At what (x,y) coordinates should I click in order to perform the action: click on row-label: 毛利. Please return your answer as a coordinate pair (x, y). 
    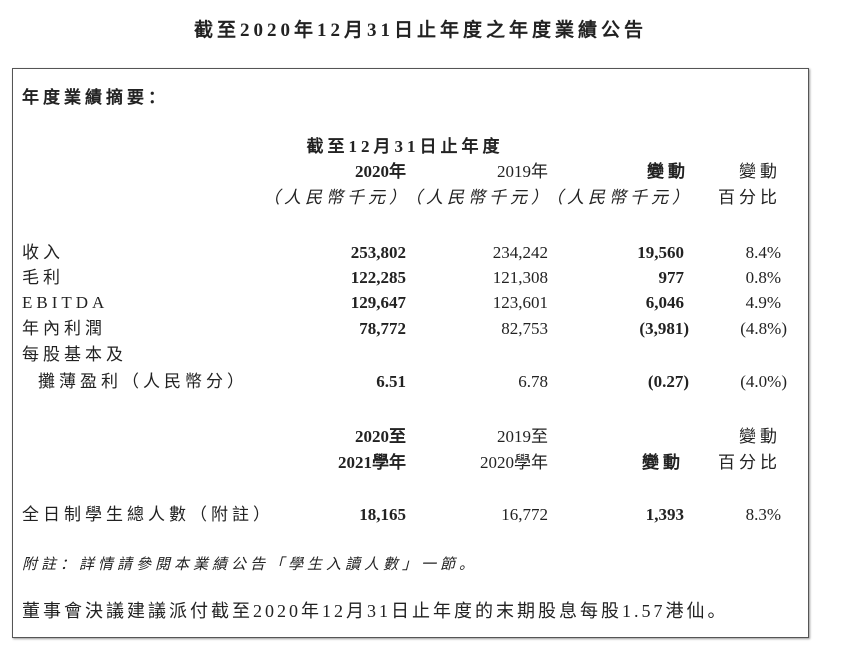
    Looking at the image, I should click on (43, 277).